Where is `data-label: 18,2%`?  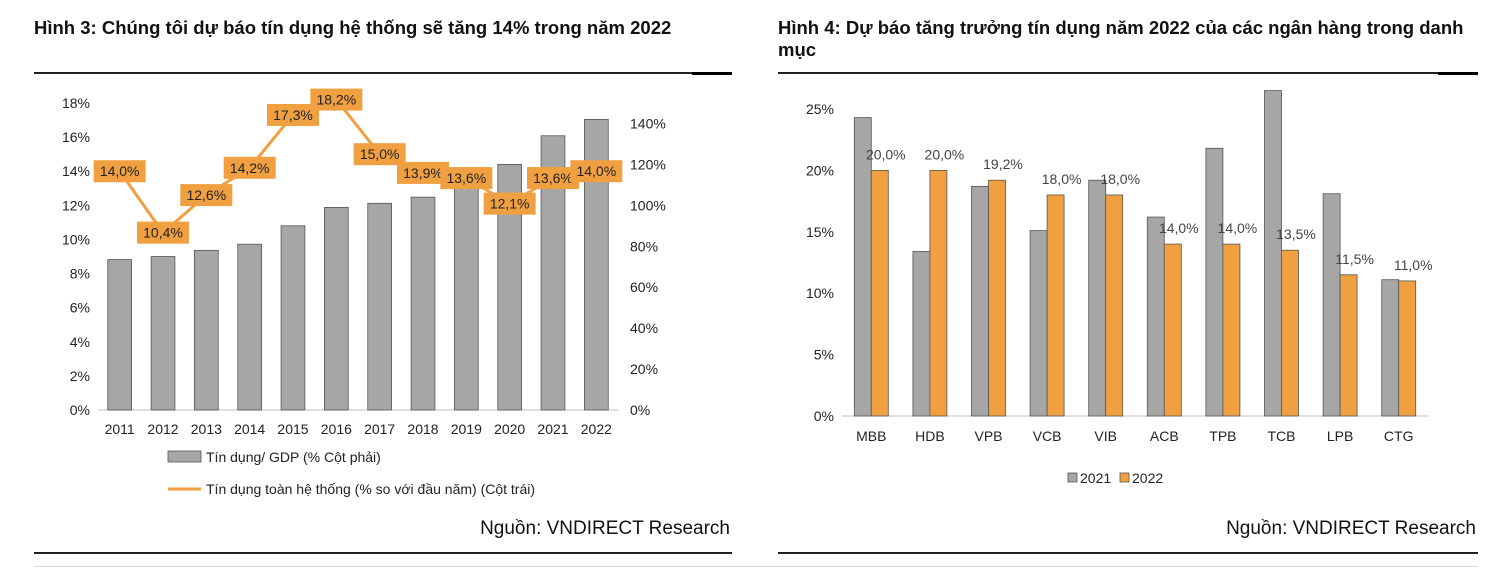
data-label: 18,2% is located at coordinates (336, 100).